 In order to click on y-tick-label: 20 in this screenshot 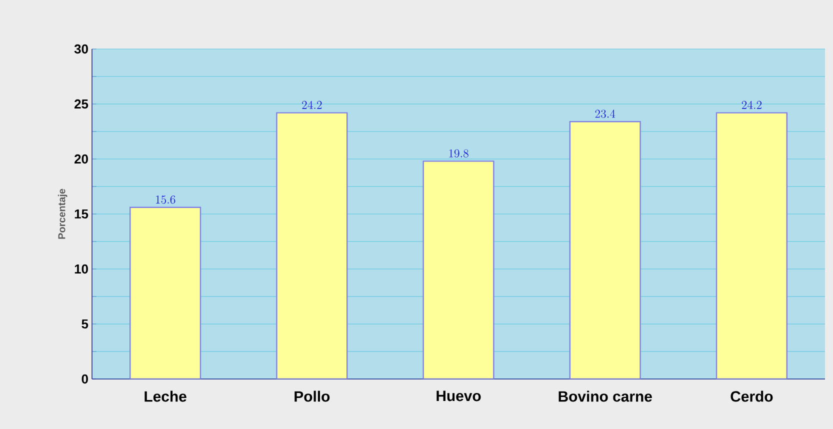, I will do `click(81, 159)`.